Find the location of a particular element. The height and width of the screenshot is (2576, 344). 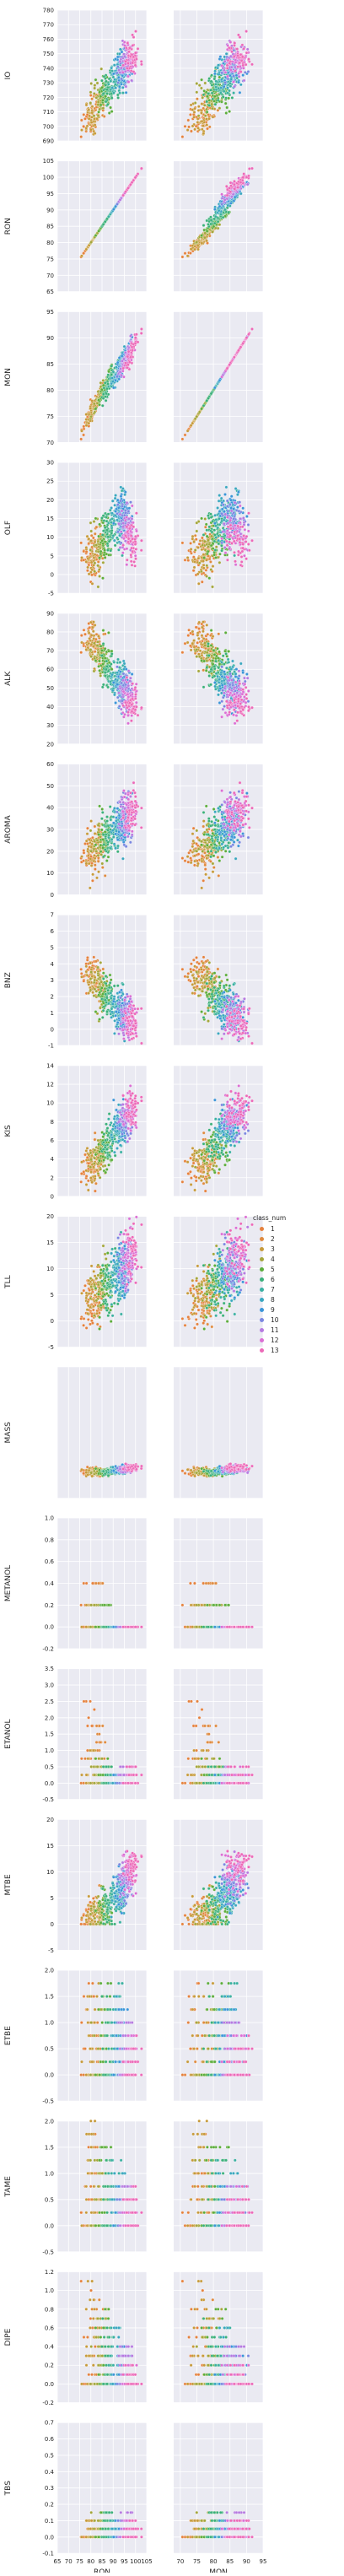

y-tick-label: 95 is located at coordinates (50, 194).